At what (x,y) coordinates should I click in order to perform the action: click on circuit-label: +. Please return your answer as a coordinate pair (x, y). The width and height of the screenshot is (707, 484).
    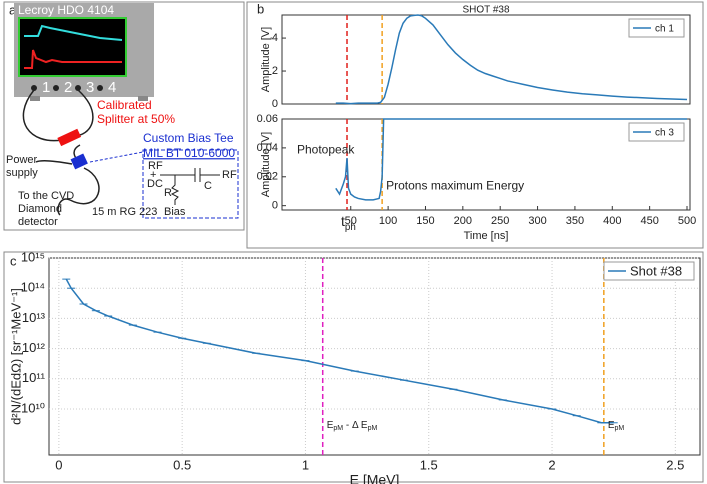
    Looking at the image, I should click on (153, 175).